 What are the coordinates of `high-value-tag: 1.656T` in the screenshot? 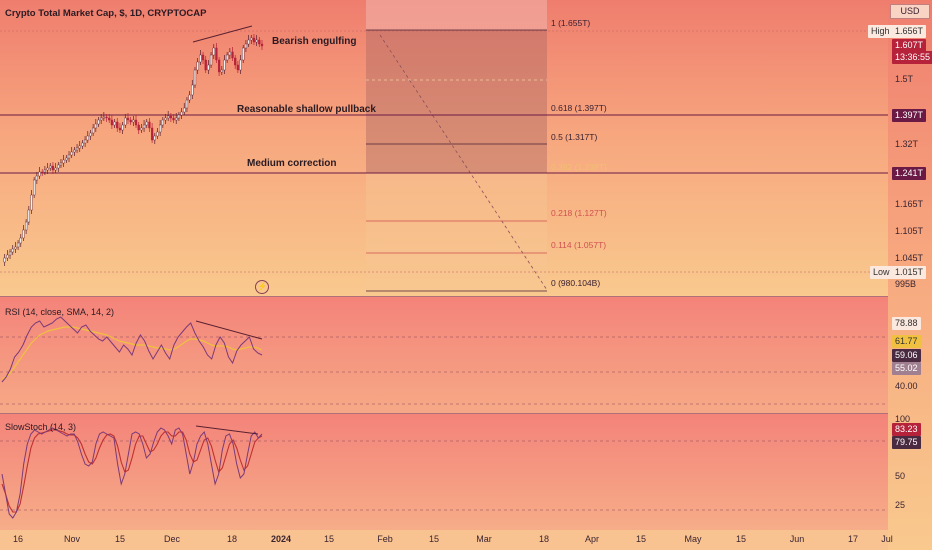 It's located at (909, 31).